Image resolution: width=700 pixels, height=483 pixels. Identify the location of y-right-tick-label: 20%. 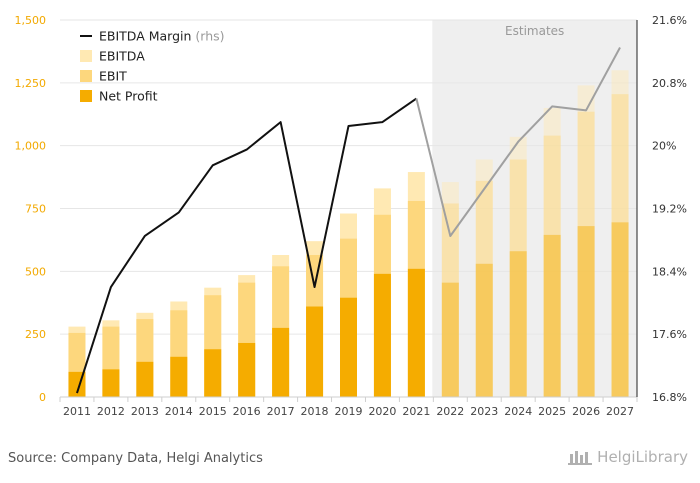
(664, 146).